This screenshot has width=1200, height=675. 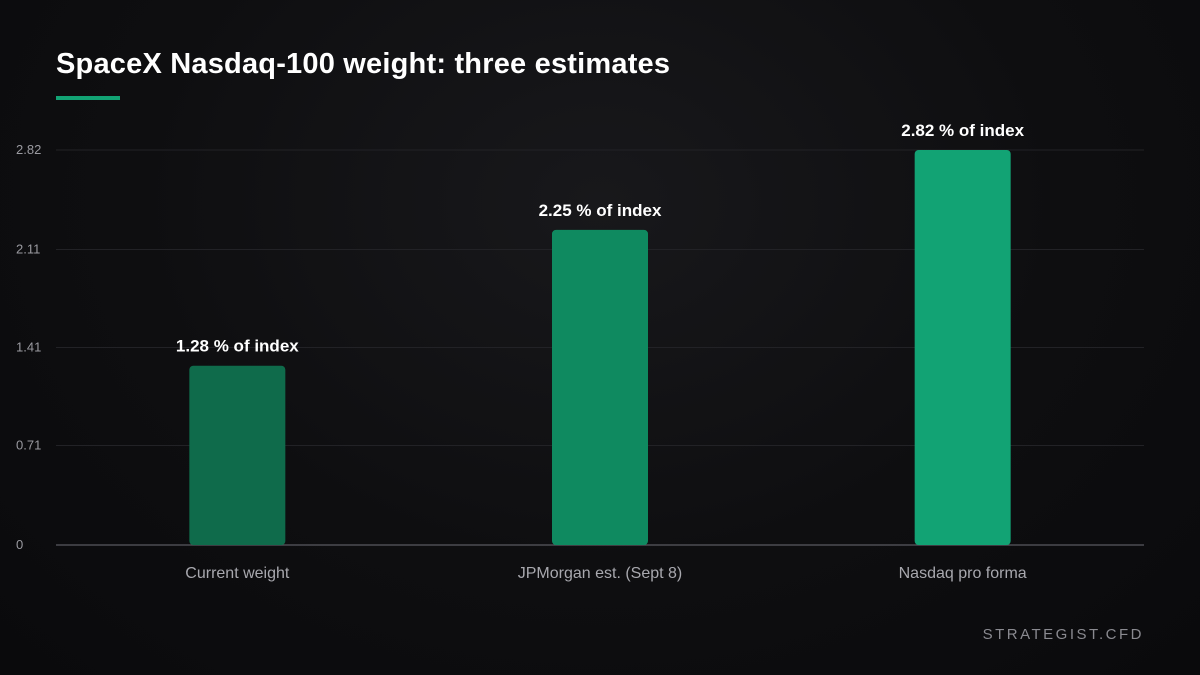 What do you see at coordinates (19, 544) in the screenshot?
I see `y-tick-label: 0` at bounding box center [19, 544].